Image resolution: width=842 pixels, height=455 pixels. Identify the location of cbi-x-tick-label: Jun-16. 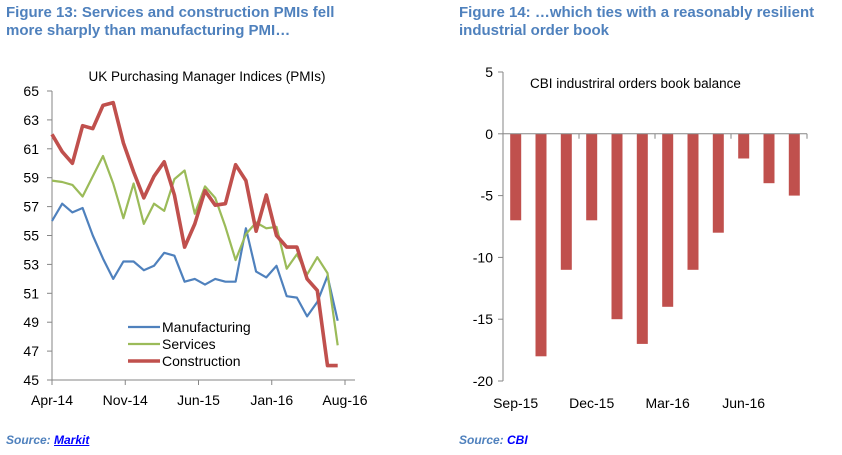
(743, 403).